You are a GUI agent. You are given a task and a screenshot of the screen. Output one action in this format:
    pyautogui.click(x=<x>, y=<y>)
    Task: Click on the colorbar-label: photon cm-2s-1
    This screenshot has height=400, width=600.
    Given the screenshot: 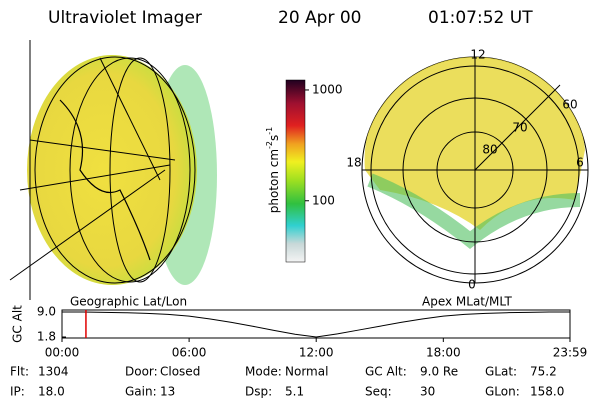 What is the action you would take?
    pyautogui.click(x=273, y=170)
    